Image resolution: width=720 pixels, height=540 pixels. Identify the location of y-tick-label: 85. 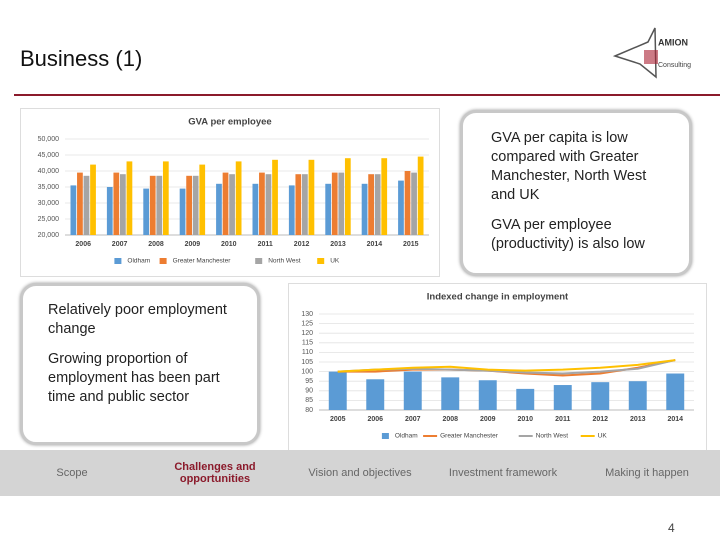
(309, 400).